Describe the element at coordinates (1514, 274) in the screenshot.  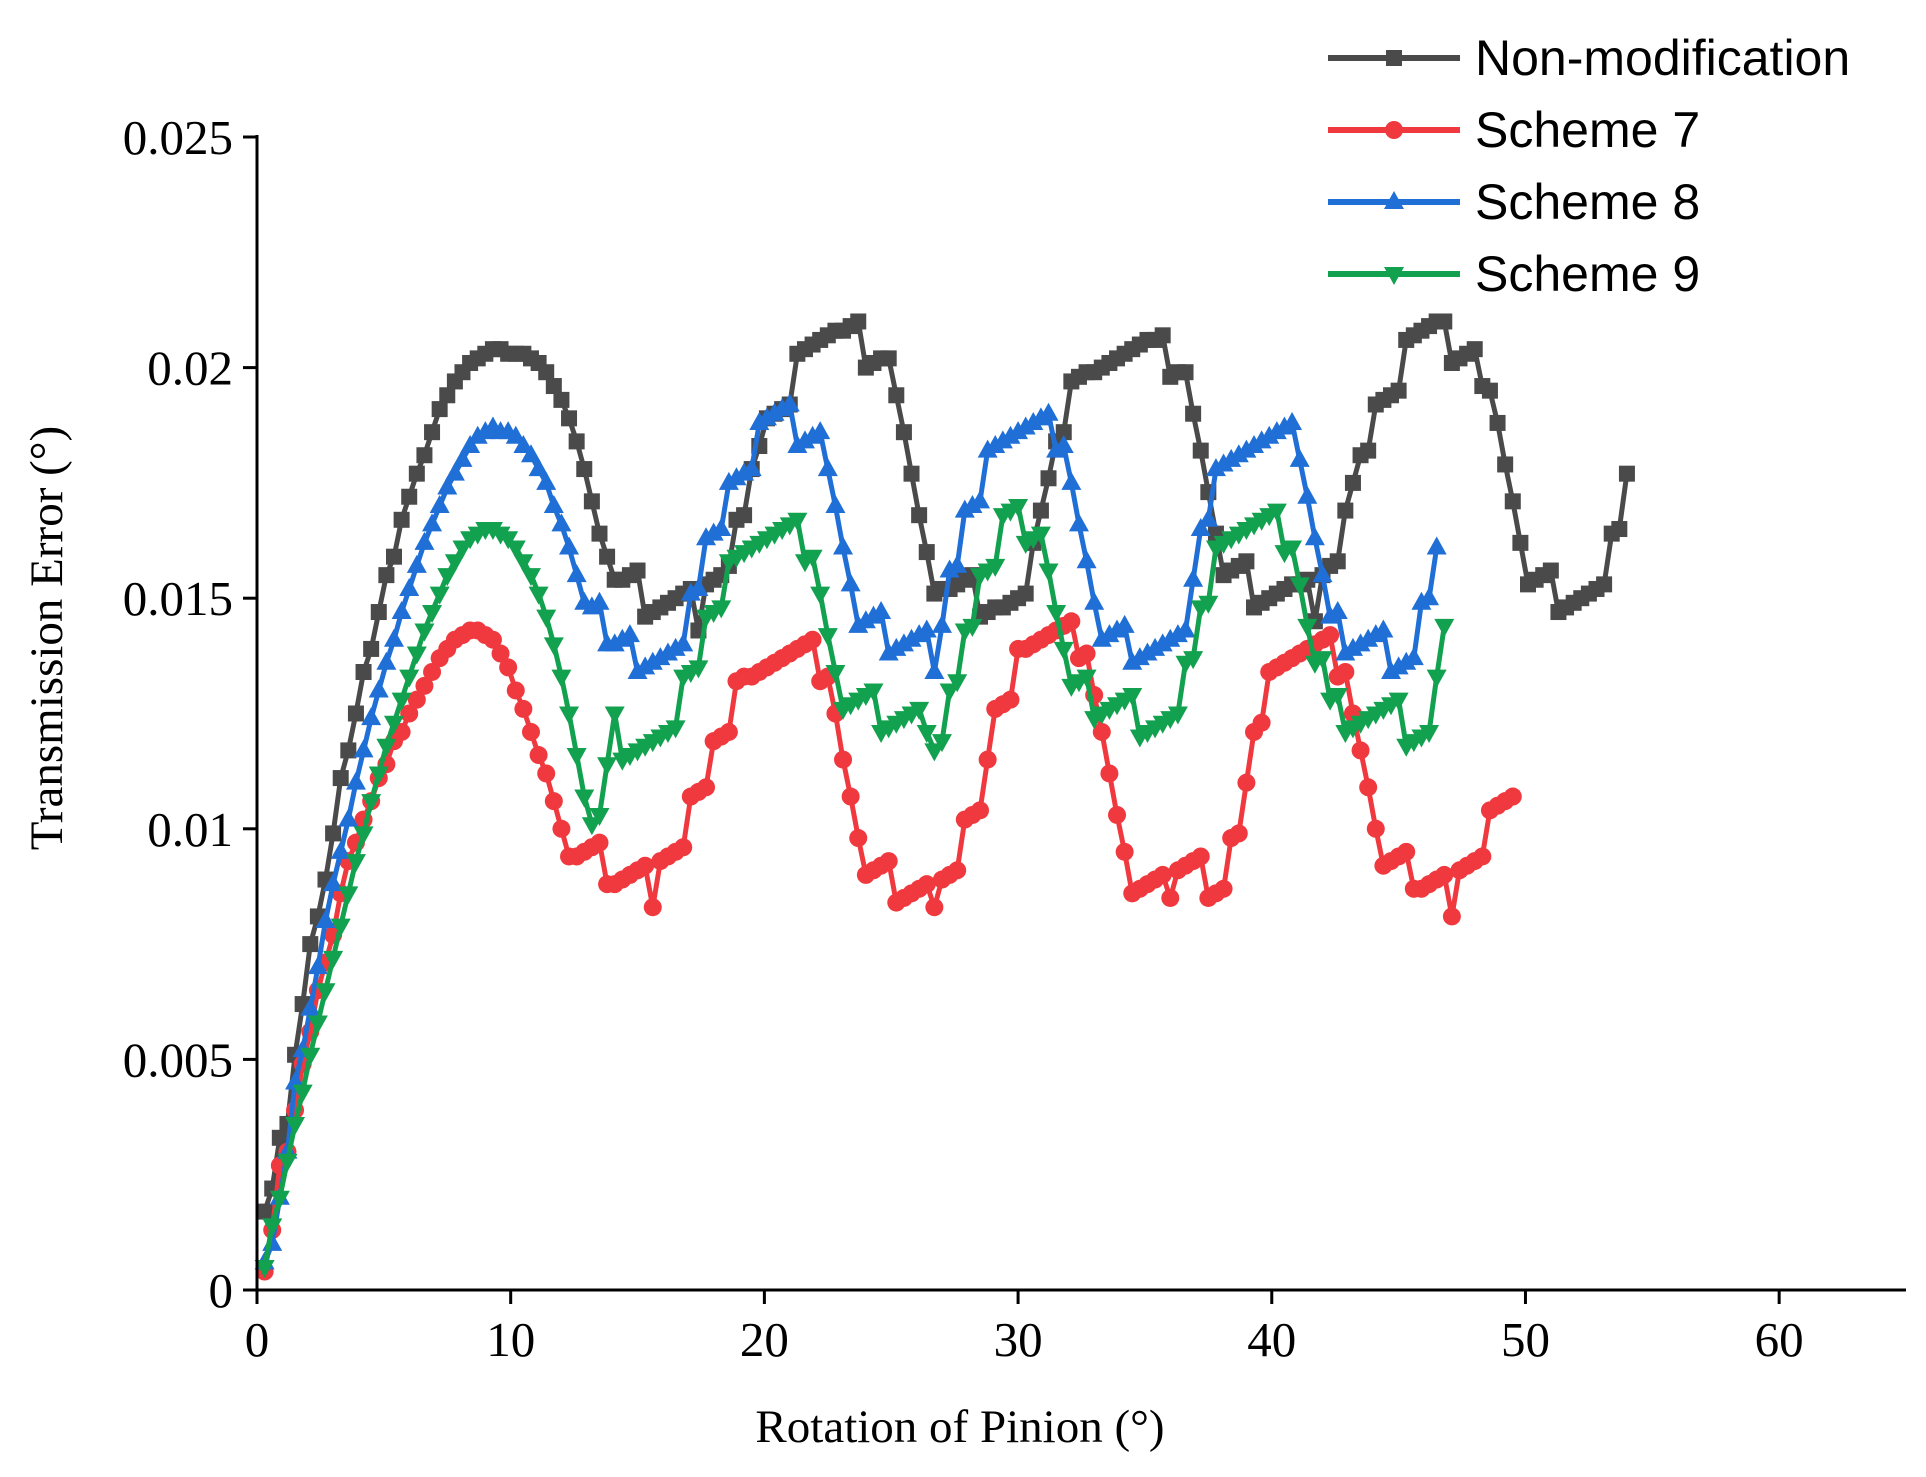
I see `legend-item: Scheme 9` at that location.